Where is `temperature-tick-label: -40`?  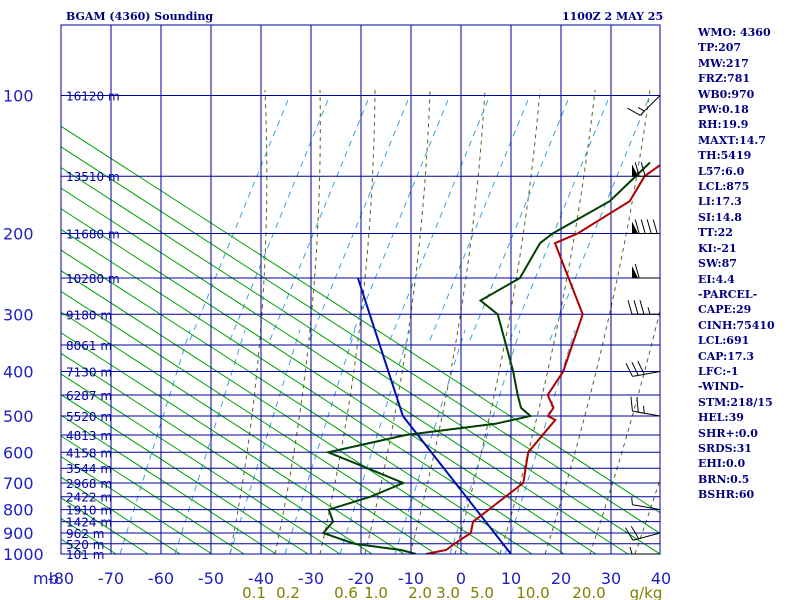 temperature-tick-label: -40 is located at coordinates (261, 578).